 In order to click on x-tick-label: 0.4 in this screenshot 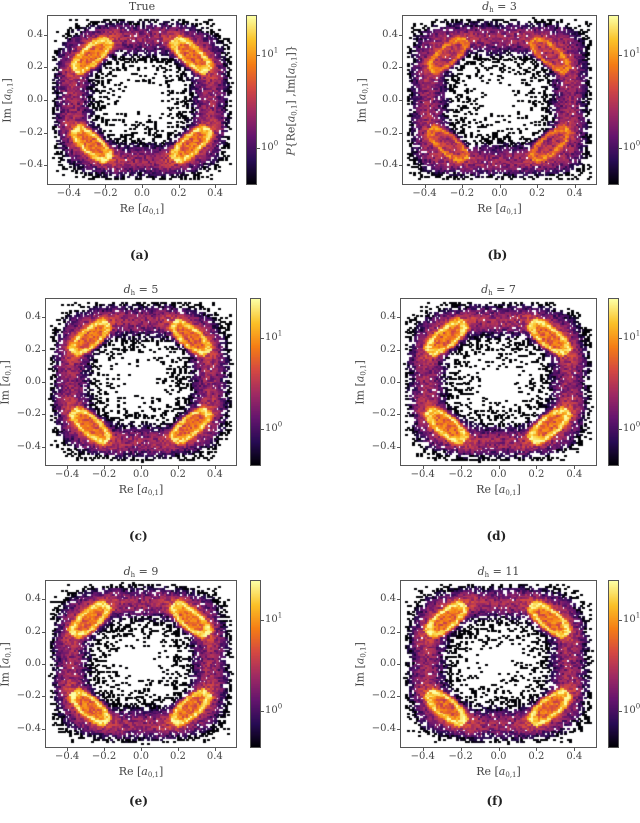, I will do `click(215, 193)`.